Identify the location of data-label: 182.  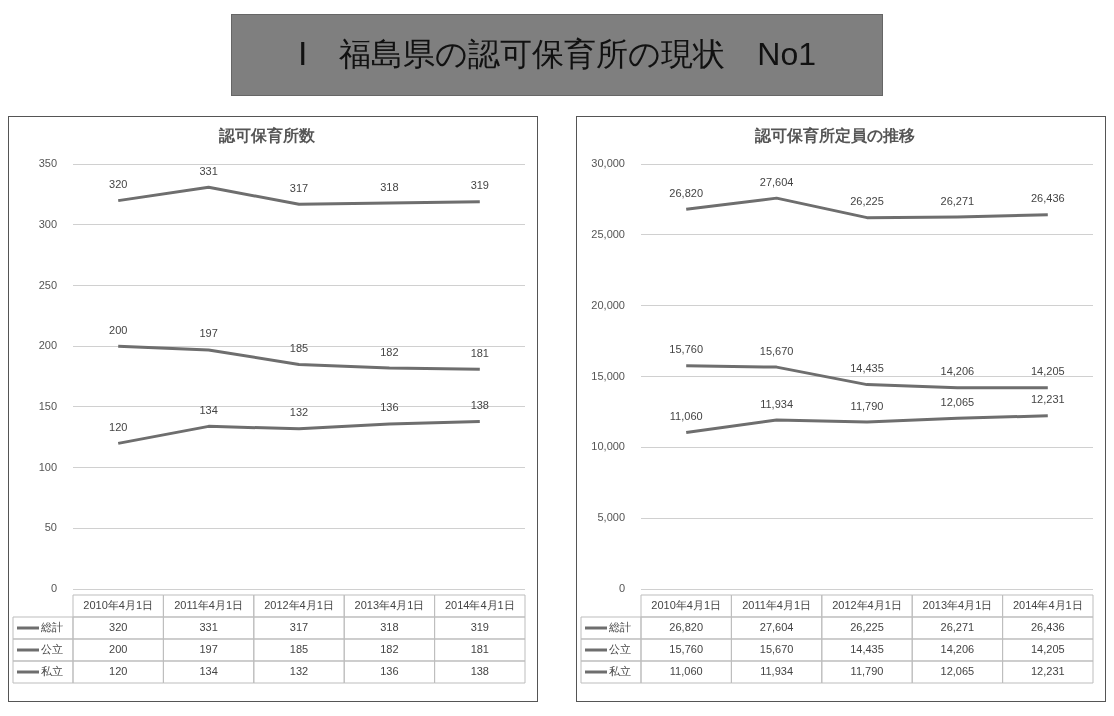
(389, 649).